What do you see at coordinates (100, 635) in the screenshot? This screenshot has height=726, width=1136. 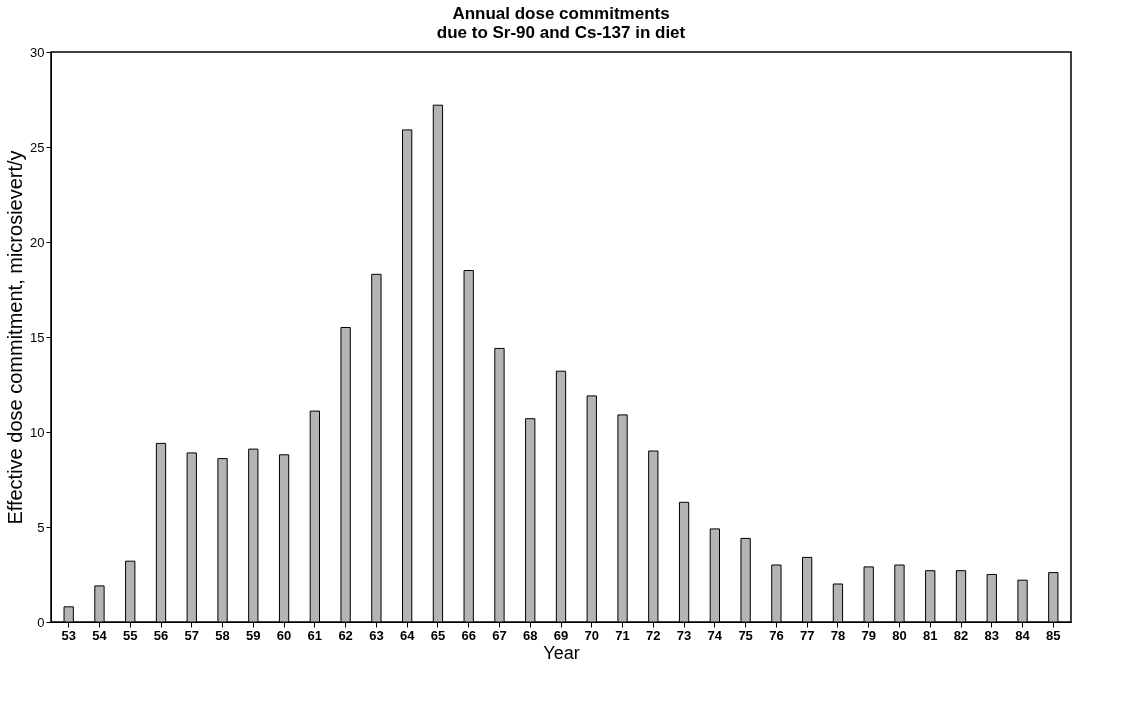 I see `x-tick-label: 54` at bounding box center [100, 635].